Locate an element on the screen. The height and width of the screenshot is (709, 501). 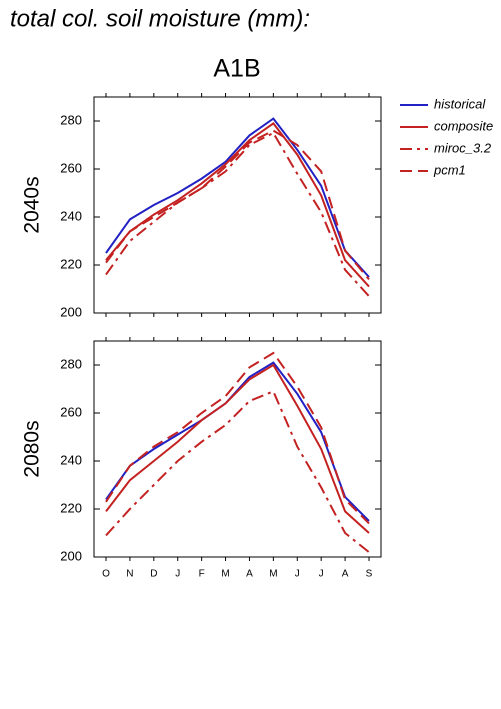
x-tick-label: O is located at coordinates (106, 574).